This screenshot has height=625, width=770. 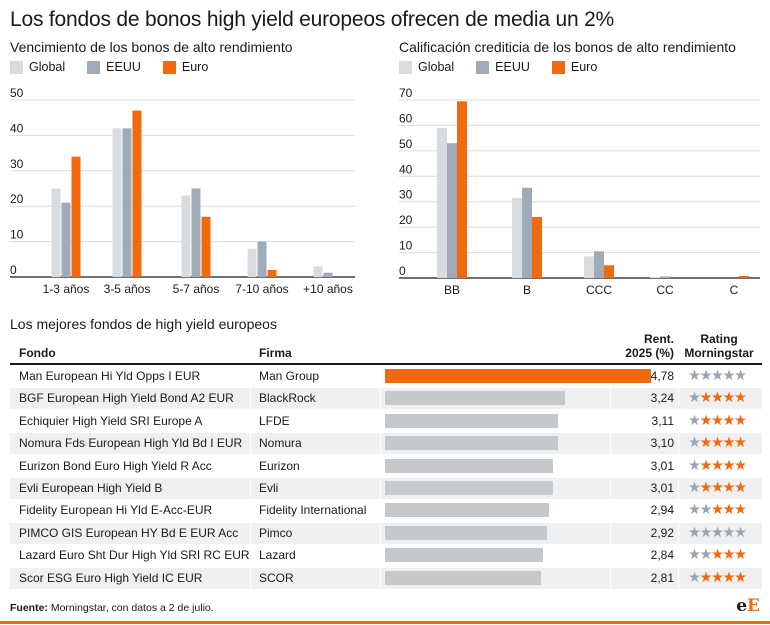 What do you see at coordinates (196, 289) in the screenshot?
I see `x-tick-label: 5-7 años` at bounding box center [196, 289].